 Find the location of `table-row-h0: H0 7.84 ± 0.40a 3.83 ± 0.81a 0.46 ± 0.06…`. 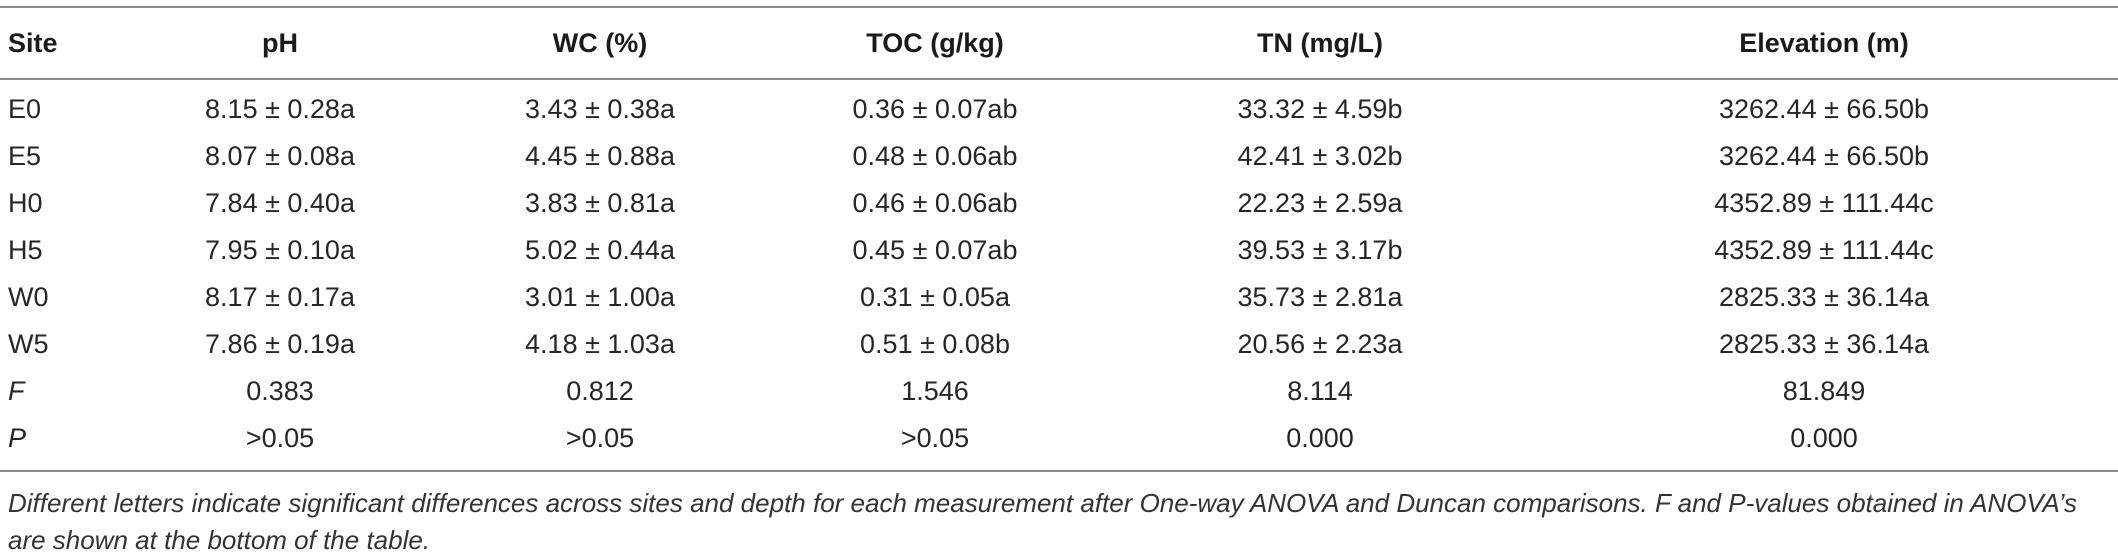

table-row-h0: H0 7.84 ± 0.40a 3.83 ± 0.81a 0.46 ± 0.06… is located at coordinates (1059, 203).